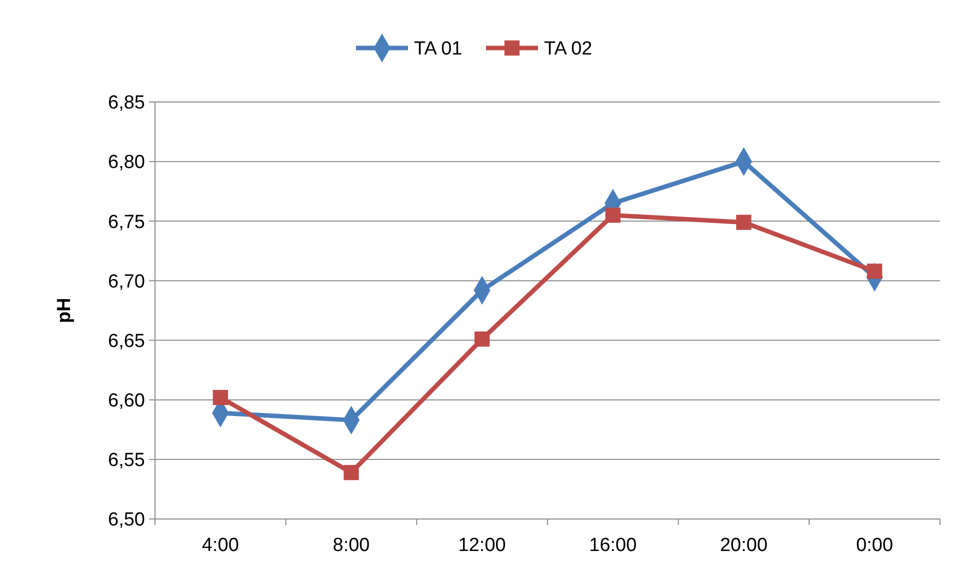 The width and height of the screenshot is (962, 580). I want to click on y-tick-label: 6,75, so click(126, 222).